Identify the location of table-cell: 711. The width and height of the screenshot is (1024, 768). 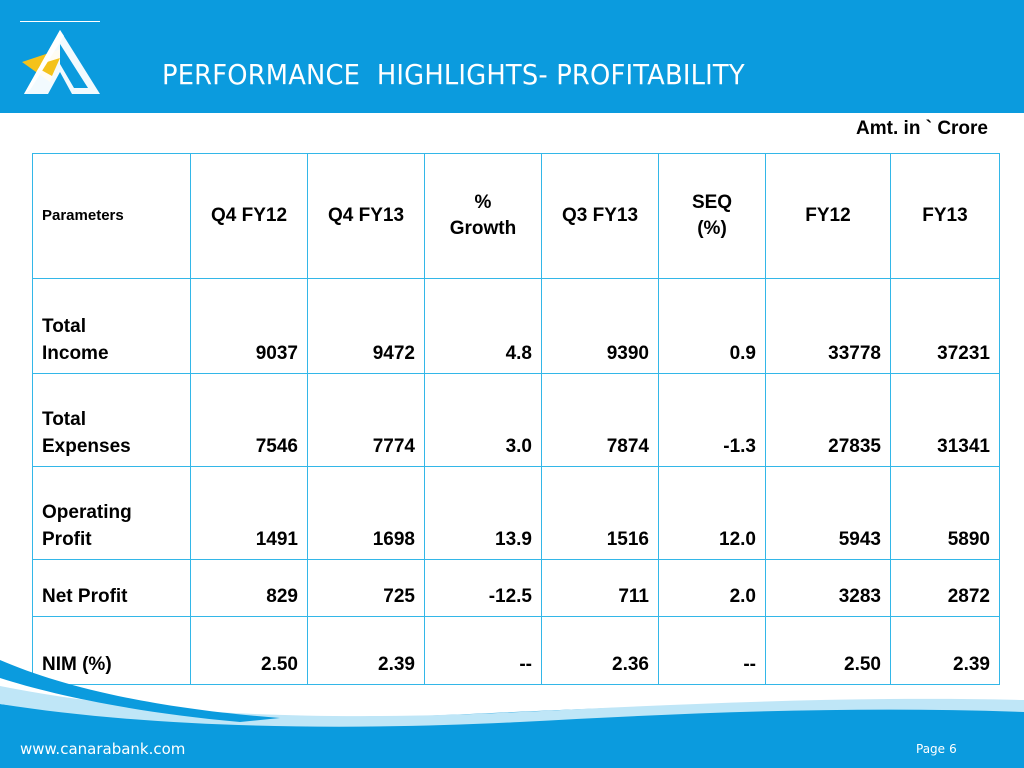
(600, 588).